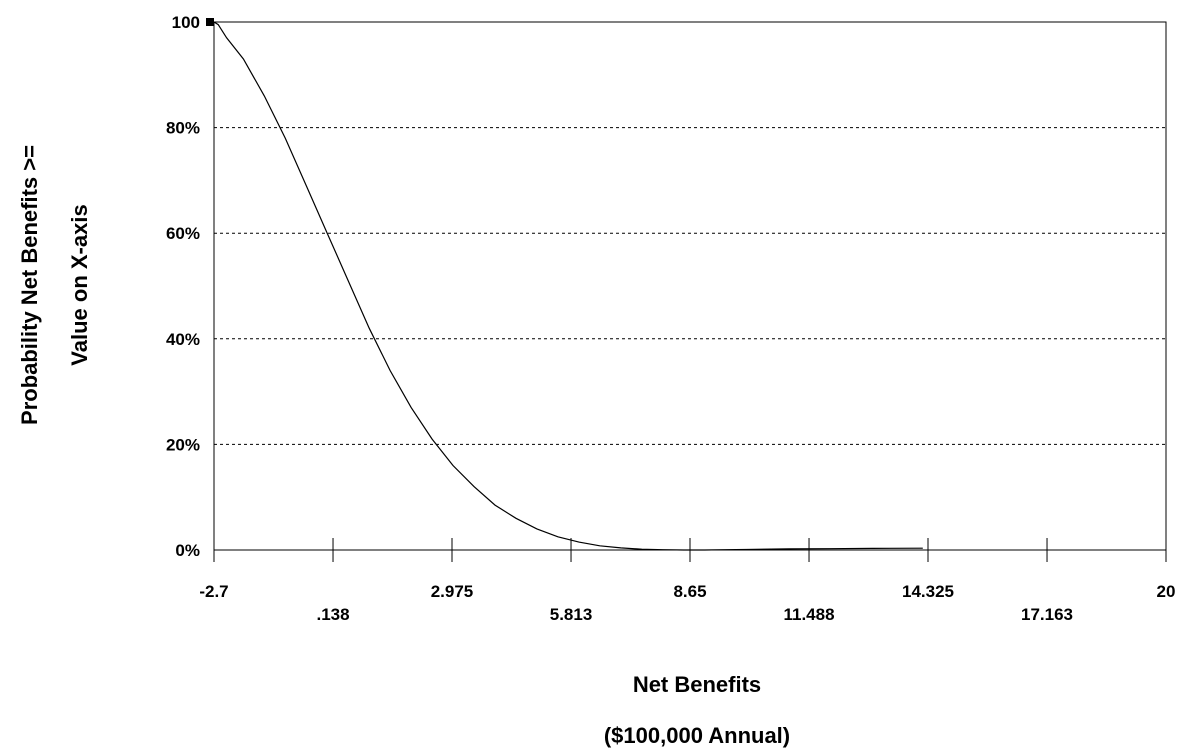 This screenshot has height=753, width=1188. Describe the element at coordinates (928, 591) in the screenshot. I see `x-tick-label: 14.325` at that location.